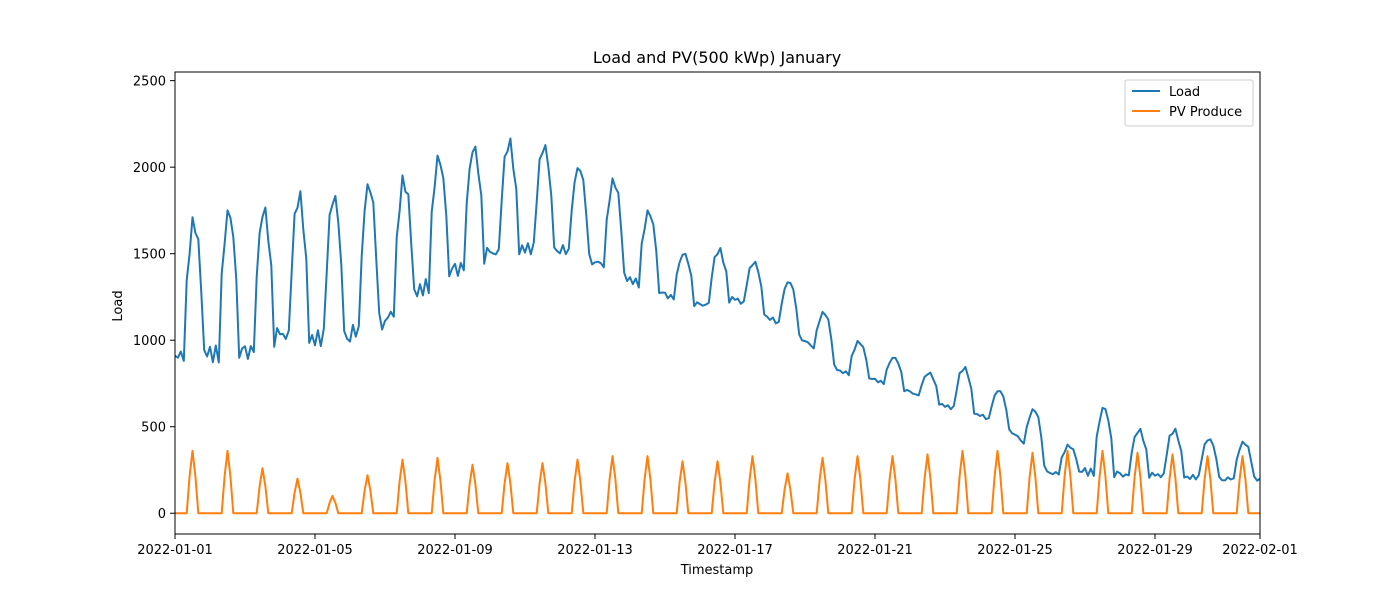  Describe the element at coordinates (1184, 92) in the screenshot. I see `legend-label-load: Load` at that location.